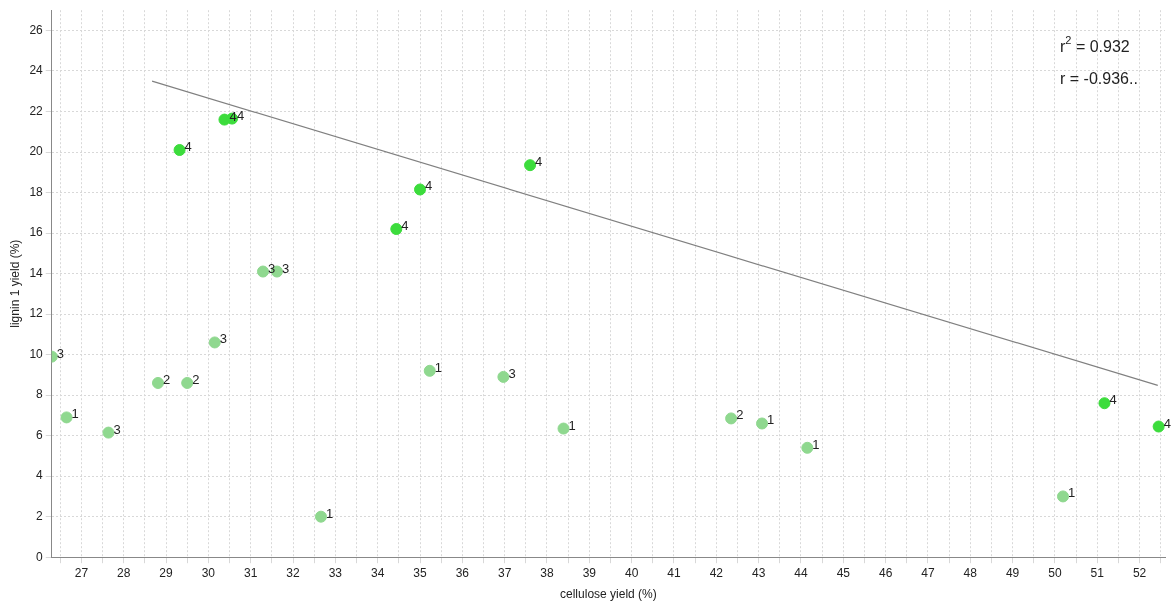 The height and width of the screenshot is (608, 1175). What do you see at coordinates (293, 572) in the screenshot?
I see `x-tick-label: 32` at bounding box center [293, 572].